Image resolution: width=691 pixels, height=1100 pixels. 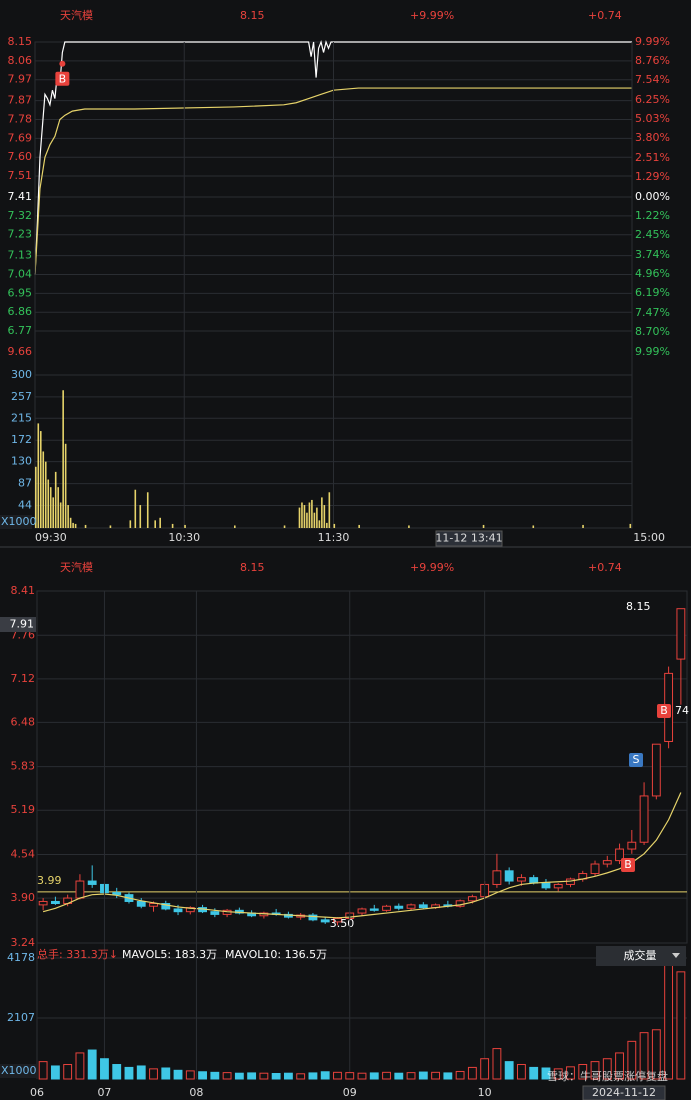 What do you see at coordinates (652, 41) in the screenshot?
I see `y2-tick-label: 9.99%` at bounding box center [652, 41].